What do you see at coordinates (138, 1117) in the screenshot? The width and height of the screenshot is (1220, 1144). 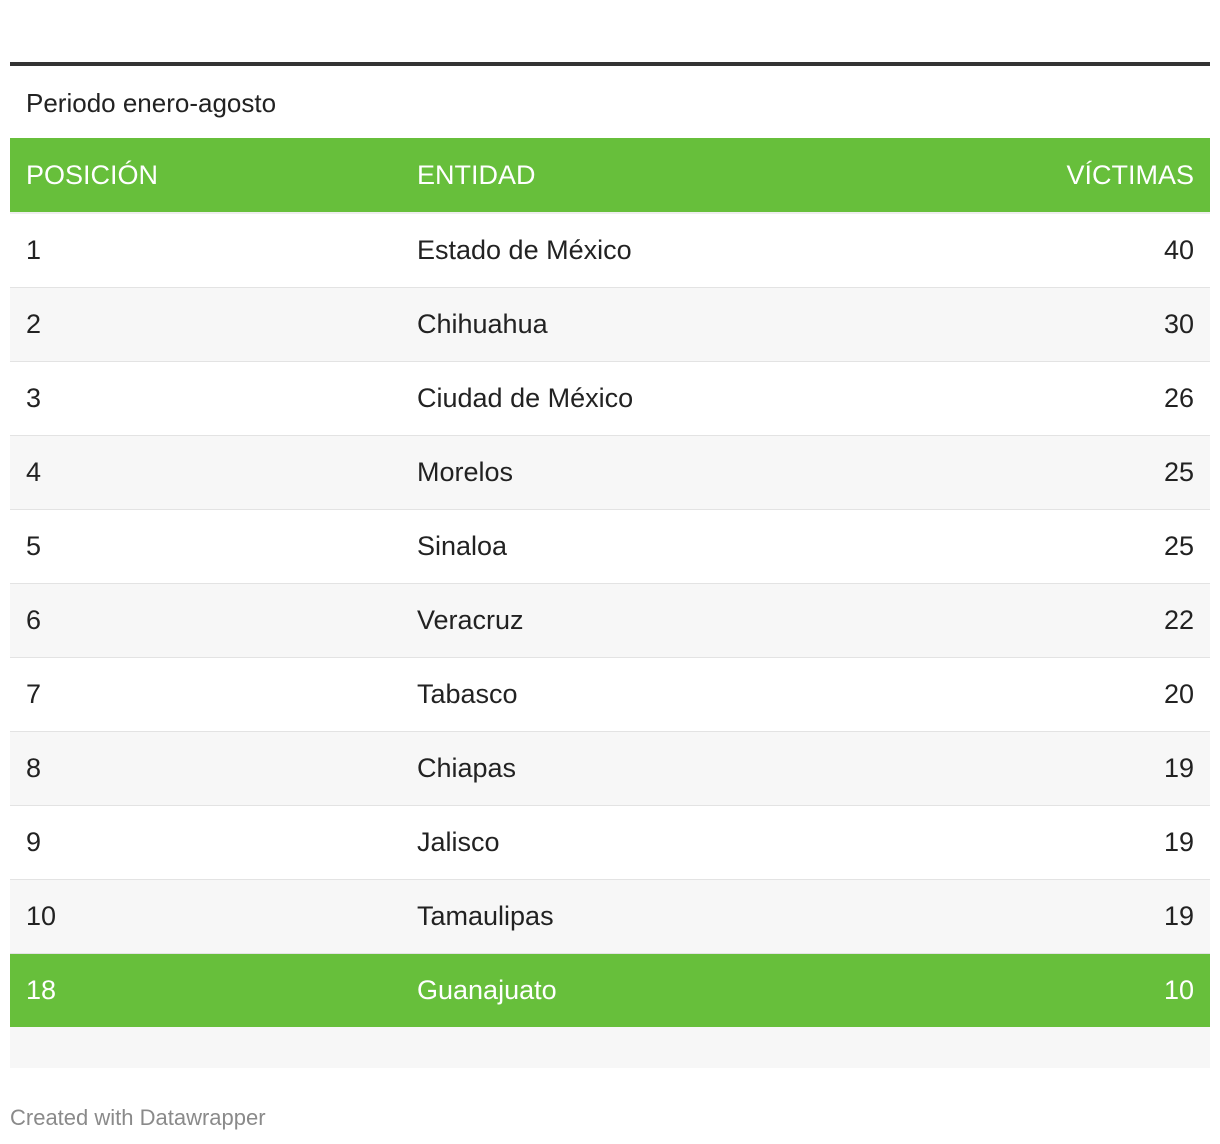 I see `footer-credit: Created with Datawrapper` at bounding box center [138, 1117].